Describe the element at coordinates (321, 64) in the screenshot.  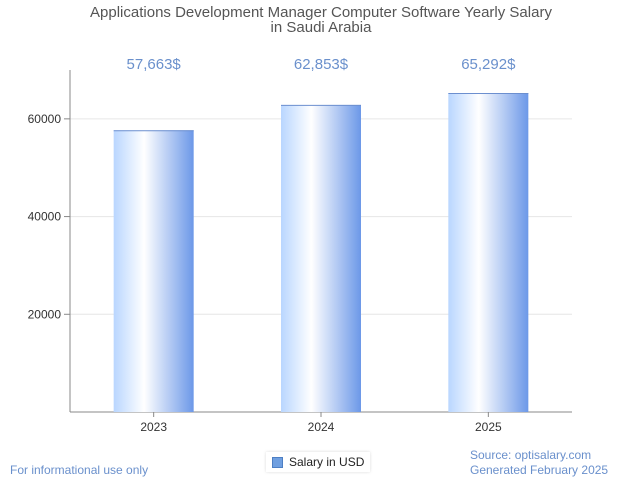
I see `data-label-2024: 62,853$` at that location.